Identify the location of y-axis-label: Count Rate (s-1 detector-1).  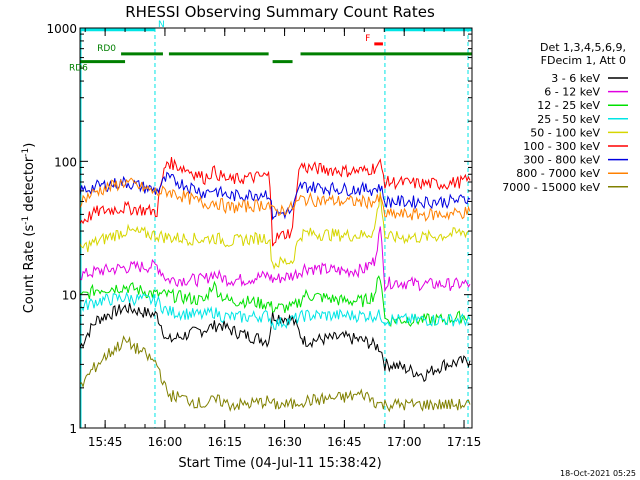
(29, 228).